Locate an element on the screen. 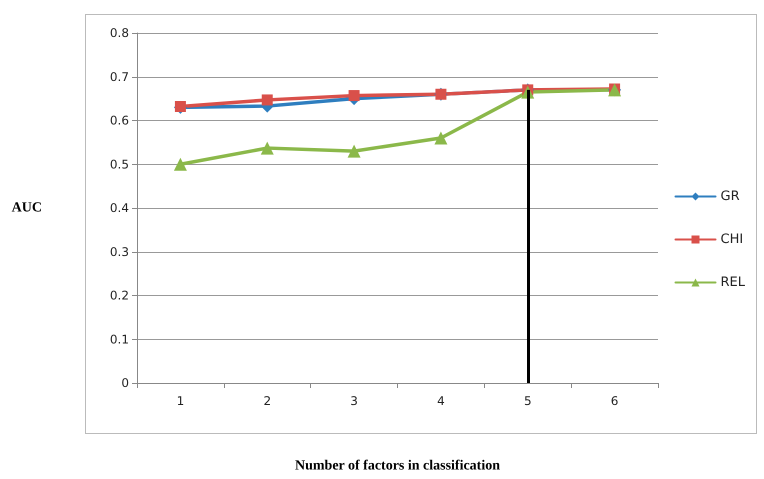 This screenshot has height=479, width=764. y-tick-label: 0.3 is located at coordinates (119, 251).